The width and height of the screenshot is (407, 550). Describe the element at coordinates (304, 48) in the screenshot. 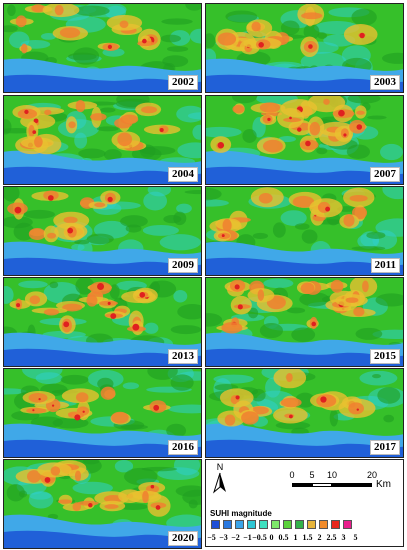

I see `suhi-map-panel: 2003` at that location.